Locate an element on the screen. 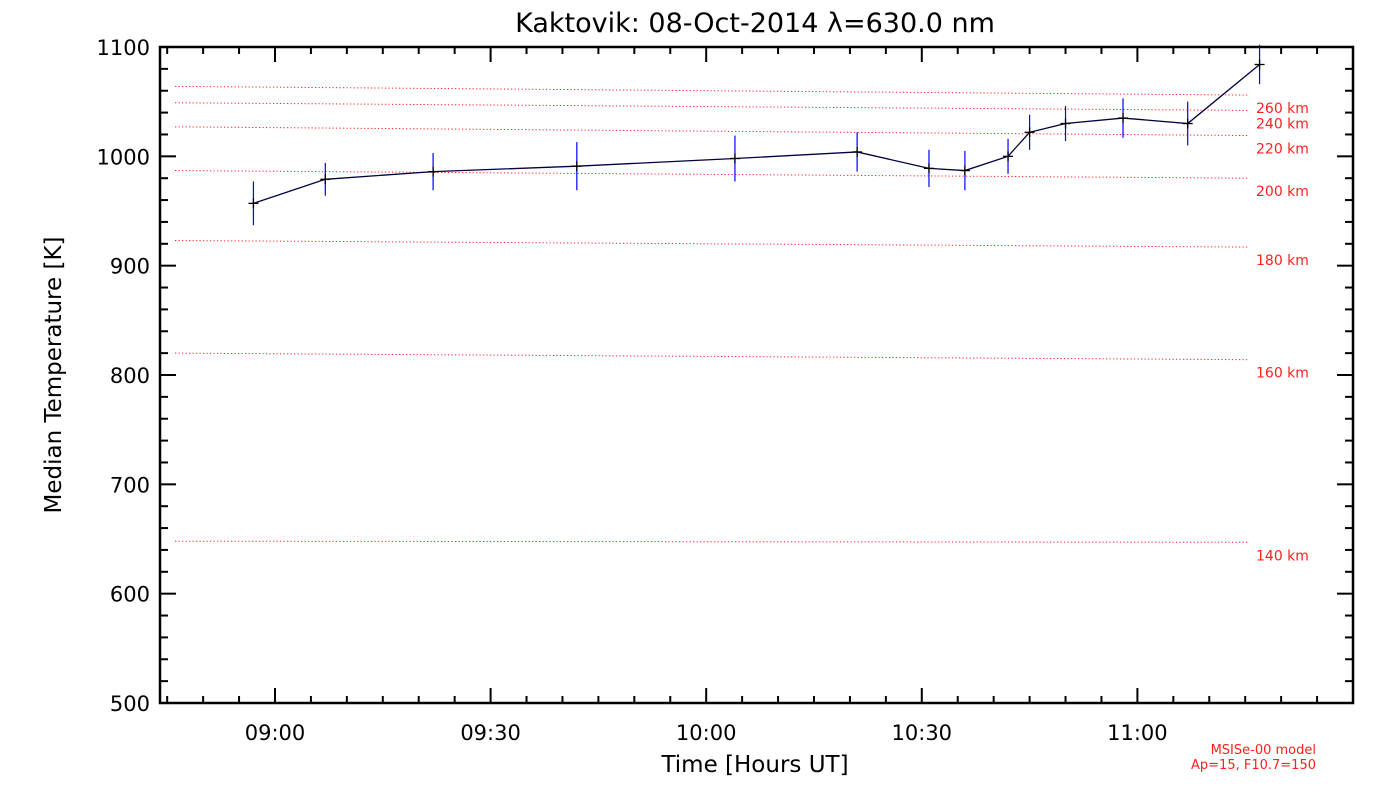 This screenshot has height=800, width=1400. x-tick-label: 09:30 is located at coordinates (490, 733).